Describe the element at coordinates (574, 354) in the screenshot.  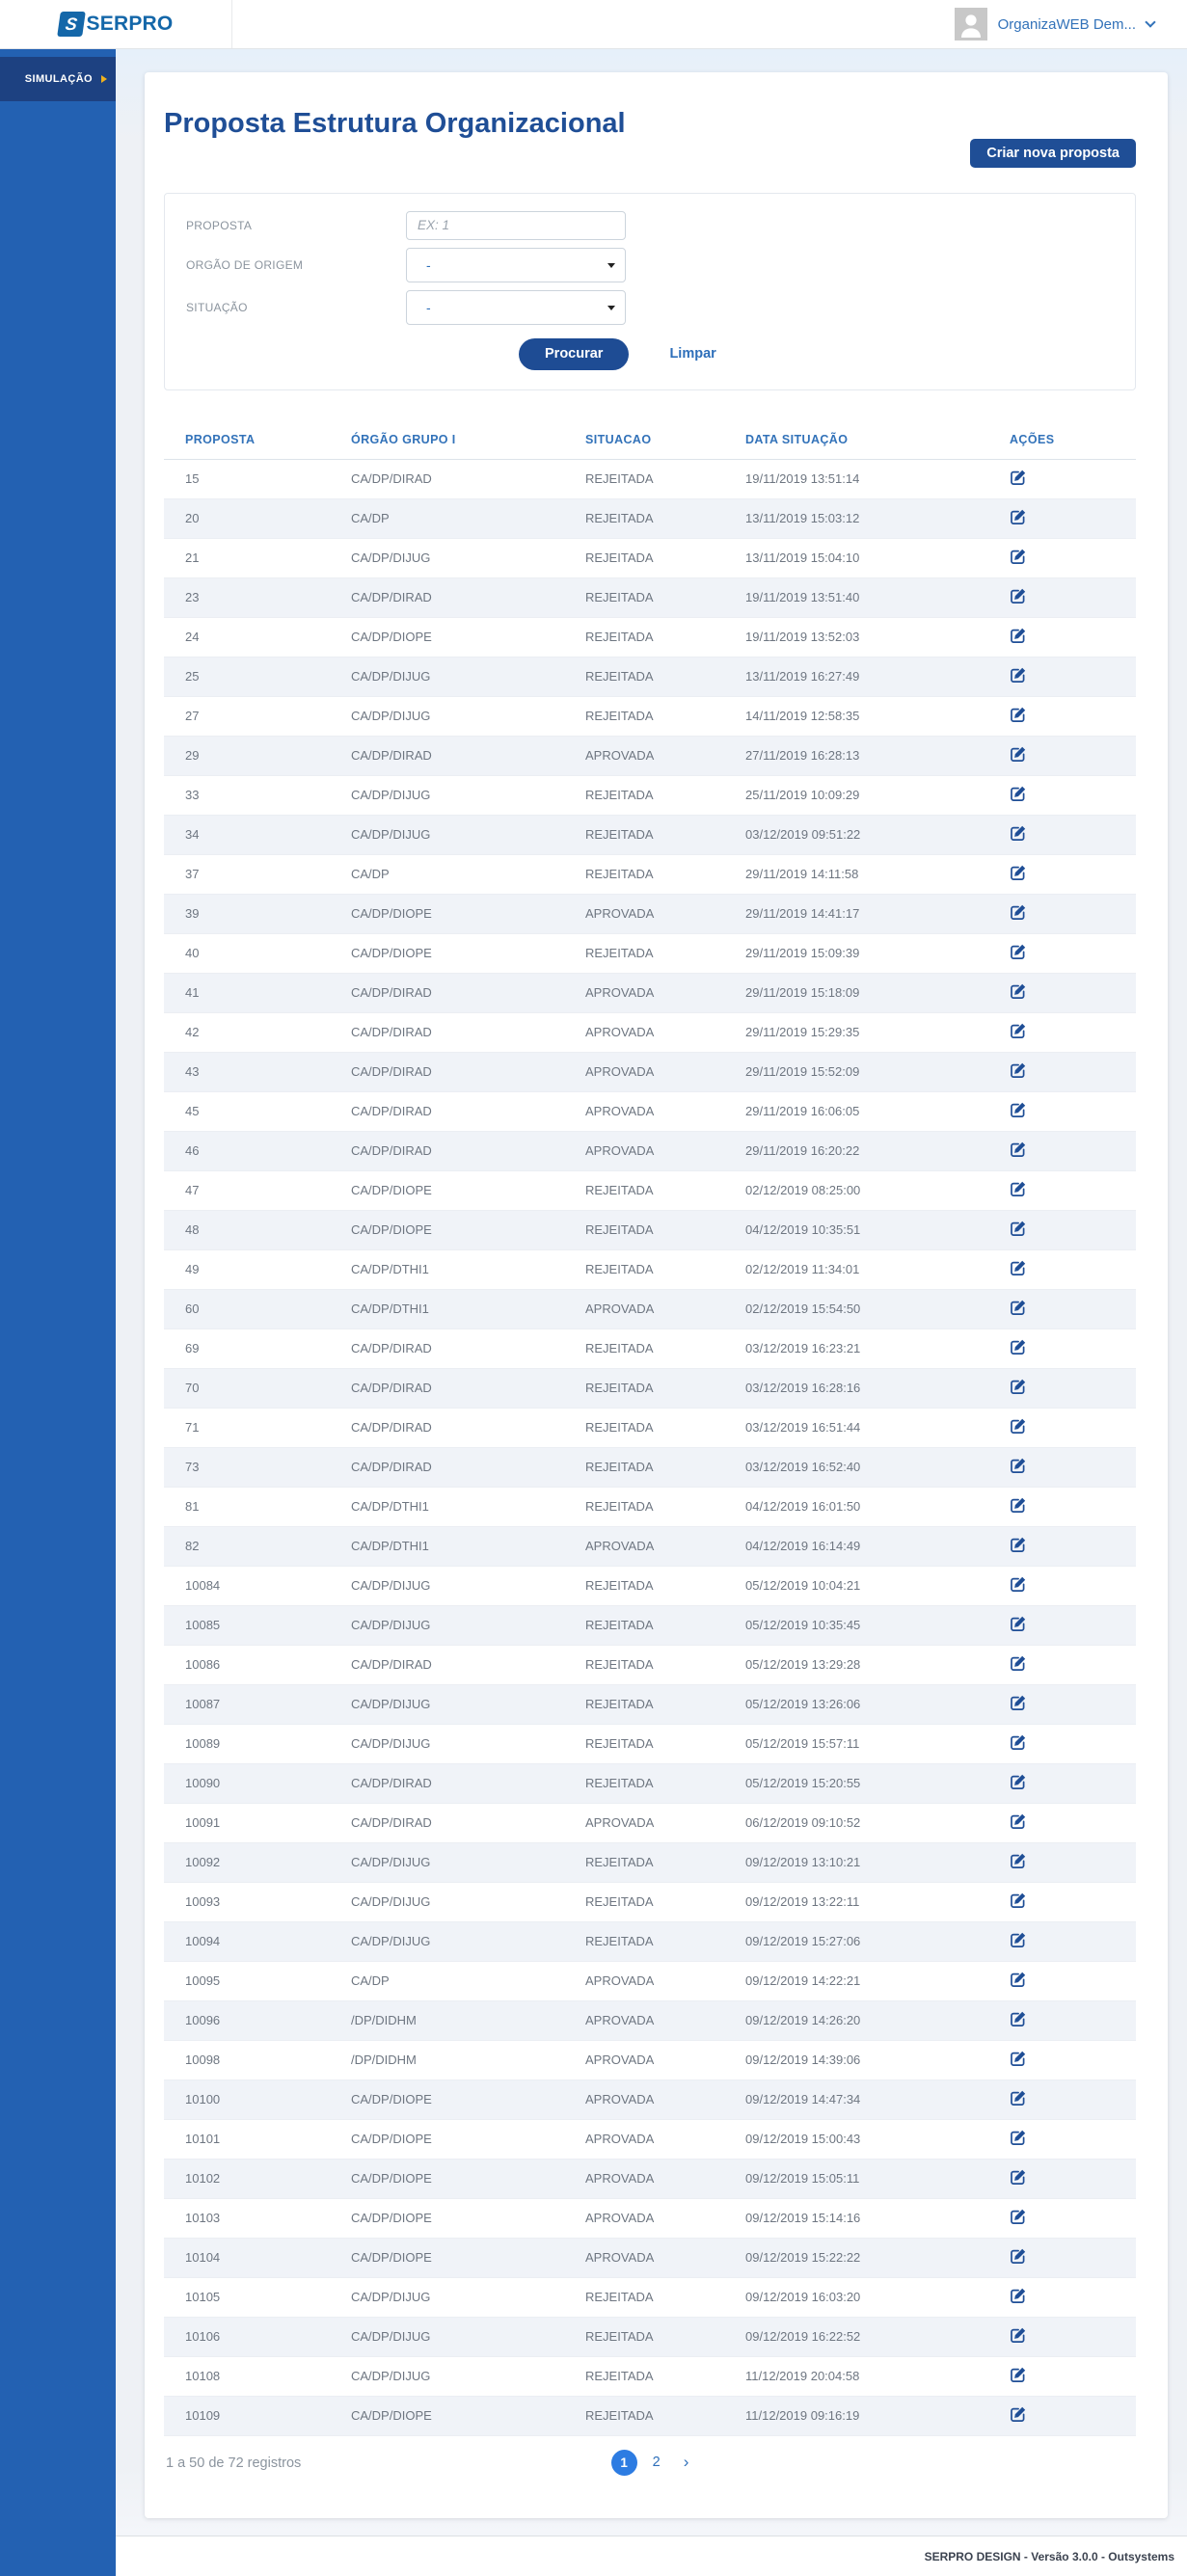
I see `search-button: Procurar` at that location.